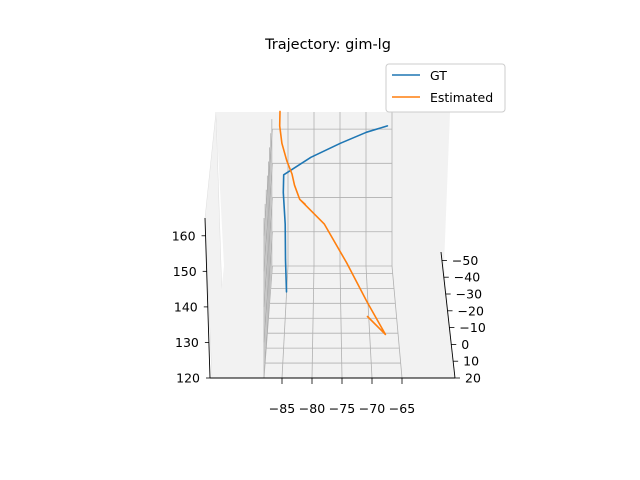 Image resolution: width=640 pixels, height=480 pixels. What do you see at coordinates (186, 306) in the screenshot?
I see `z-tick-label: 140` at bounding box center [186, 306].